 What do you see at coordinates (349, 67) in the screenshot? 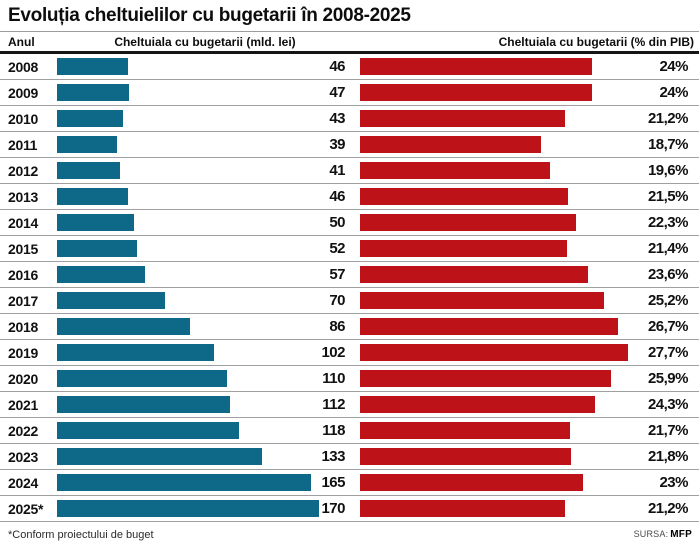
I see `table-row: 2008 46 24%` at bounding box center [349, 67].